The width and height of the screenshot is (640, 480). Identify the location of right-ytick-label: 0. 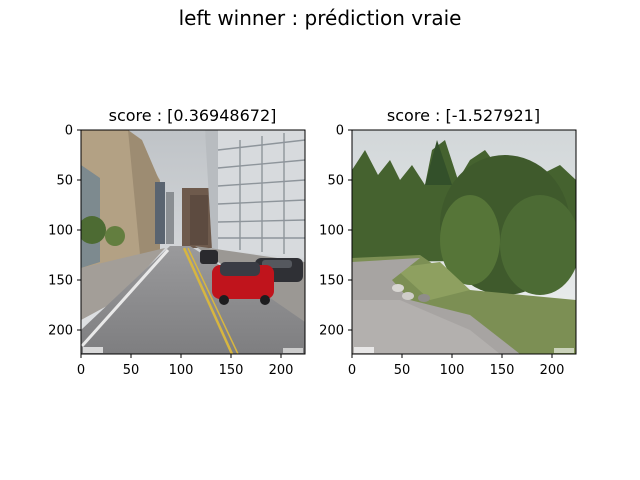
(340, 131).